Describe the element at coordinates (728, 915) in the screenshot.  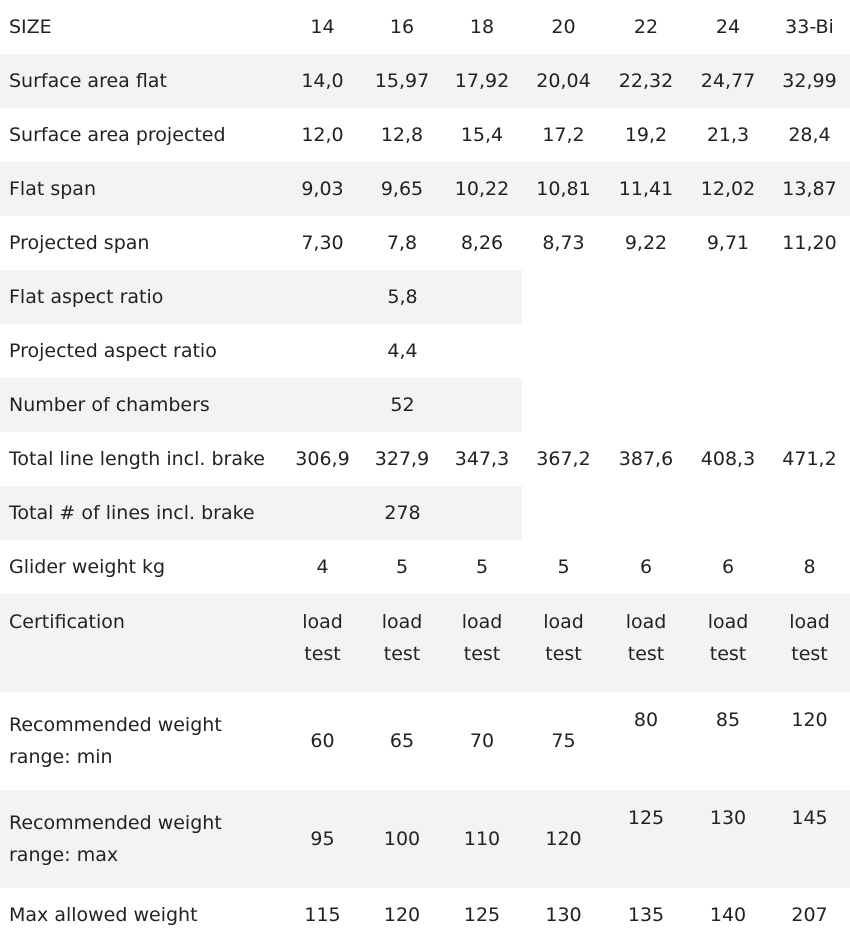
I see `table-cell: 140` at that location.